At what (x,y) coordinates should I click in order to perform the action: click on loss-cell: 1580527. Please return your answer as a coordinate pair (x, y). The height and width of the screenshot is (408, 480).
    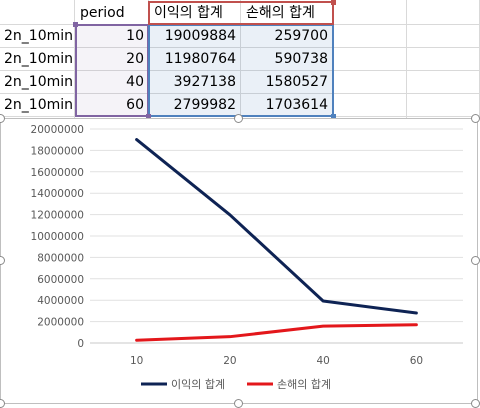
    Looking at the image, I should click on (296, 82).